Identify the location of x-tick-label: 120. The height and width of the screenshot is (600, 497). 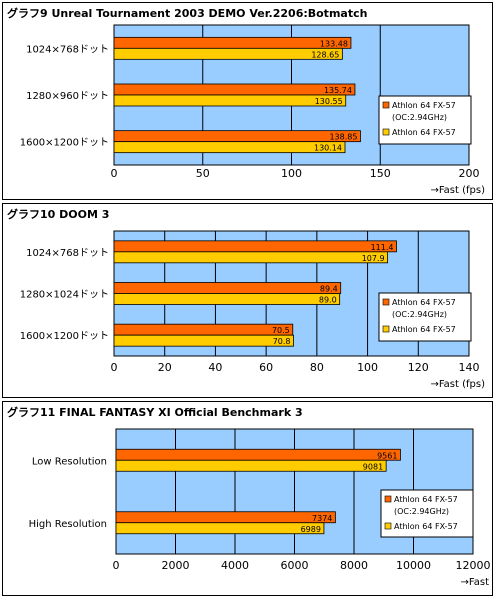
(418, 367).